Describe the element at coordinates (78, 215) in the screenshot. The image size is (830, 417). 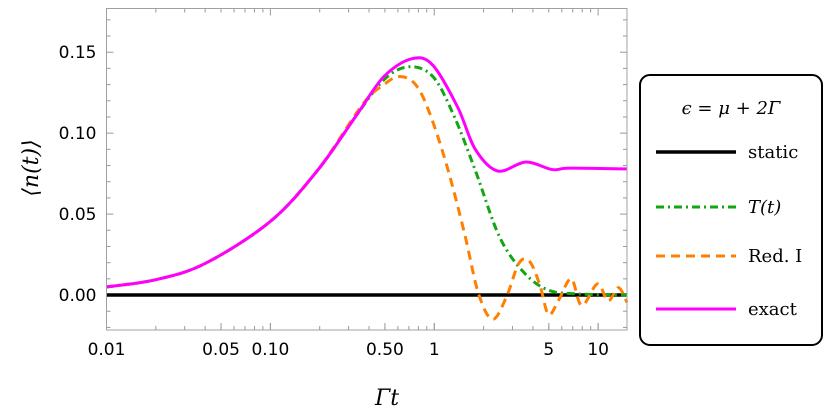
I see `y-tick-label: 0.05` at that location.